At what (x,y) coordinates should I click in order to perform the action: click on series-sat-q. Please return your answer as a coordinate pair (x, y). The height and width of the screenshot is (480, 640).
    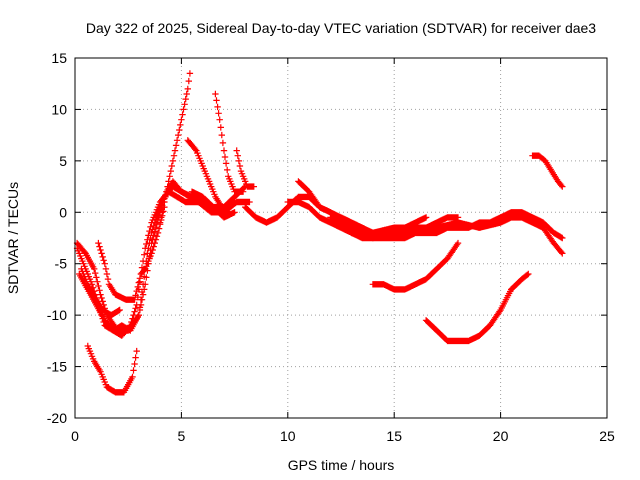
    Looking at the image, I should click on (477, 307).